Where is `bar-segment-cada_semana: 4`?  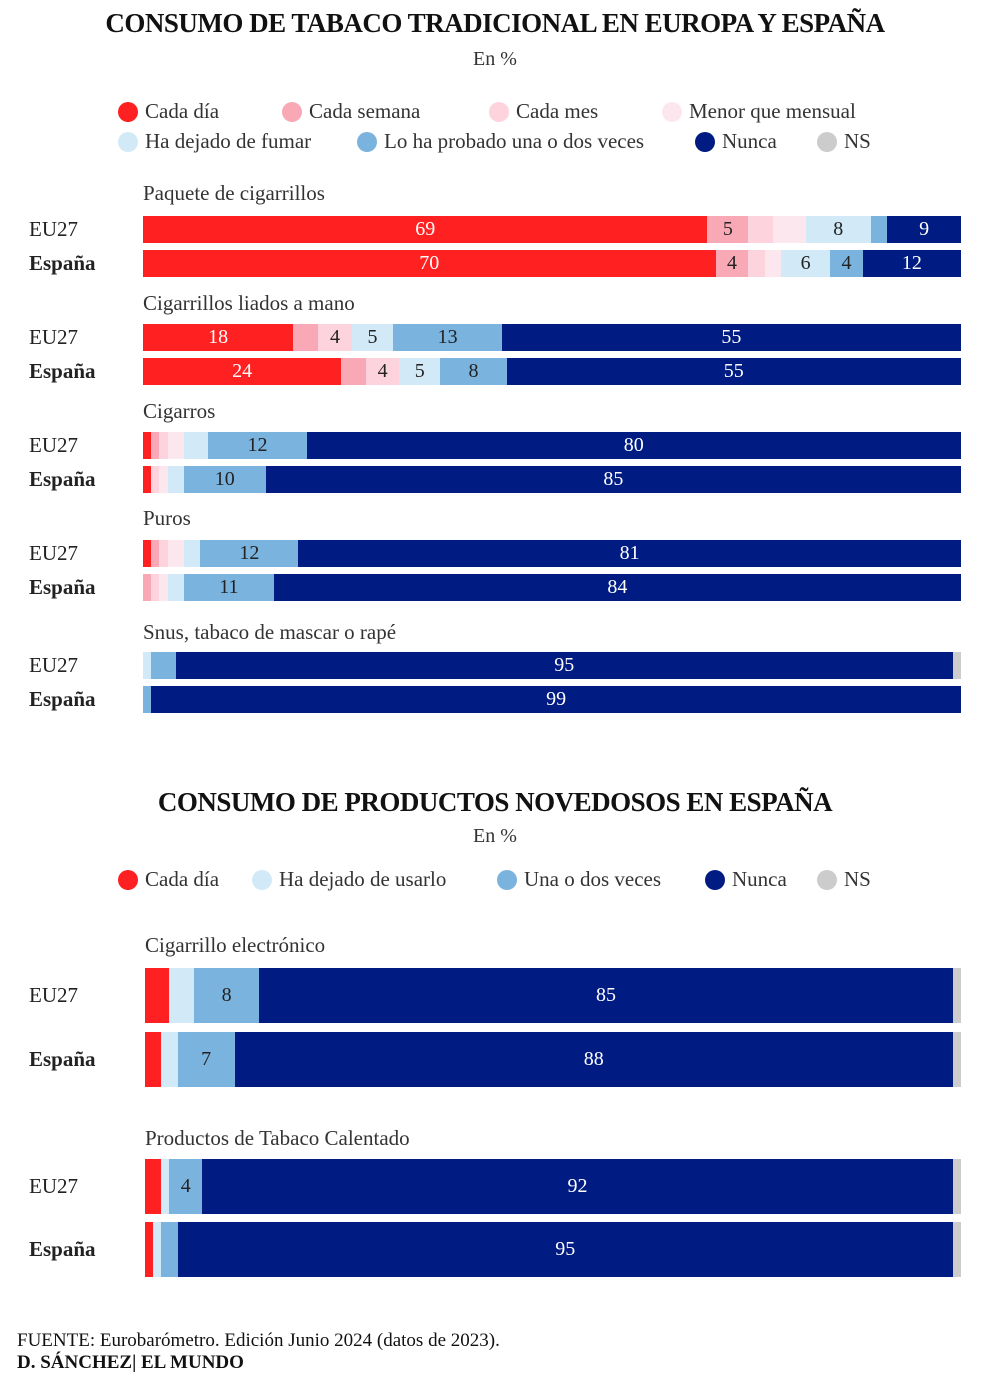 bar-segment-cada_semana: 4 is located at coordinates (732, 263).